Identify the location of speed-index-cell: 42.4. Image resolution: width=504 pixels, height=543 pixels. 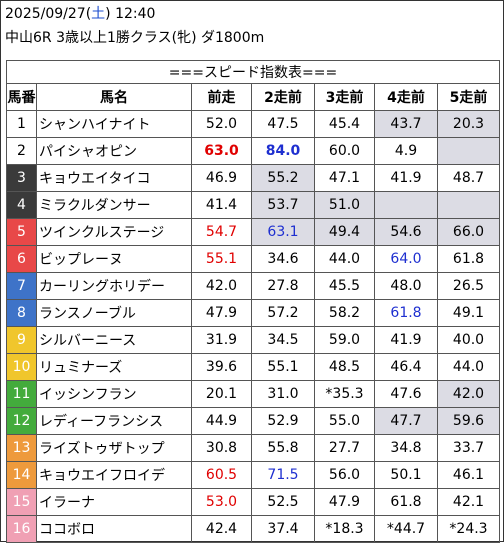
(221, 529).